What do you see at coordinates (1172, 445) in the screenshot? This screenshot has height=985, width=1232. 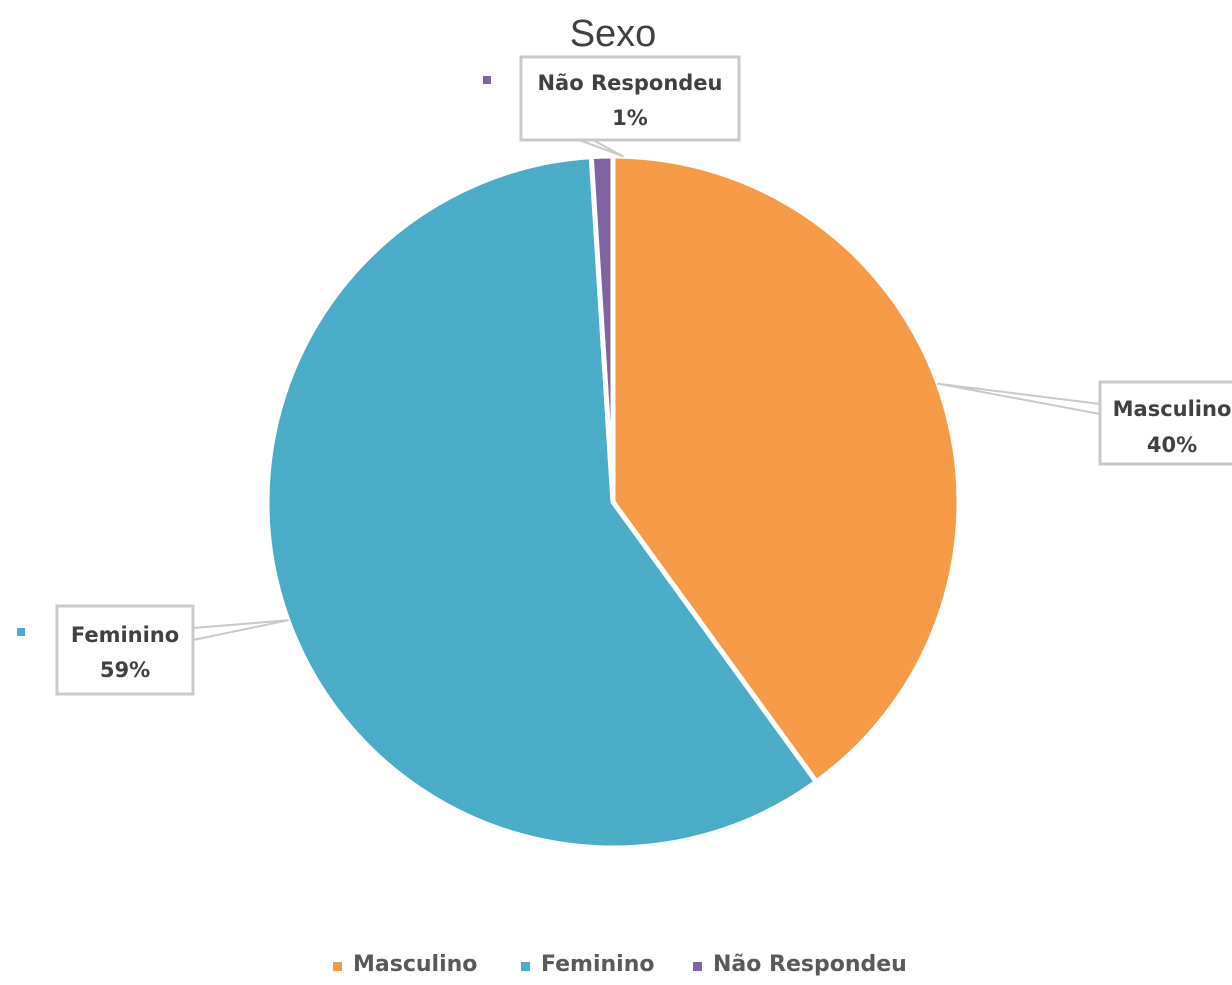 I see `data-label-value: 40%` at bounding box center [1172, 445].